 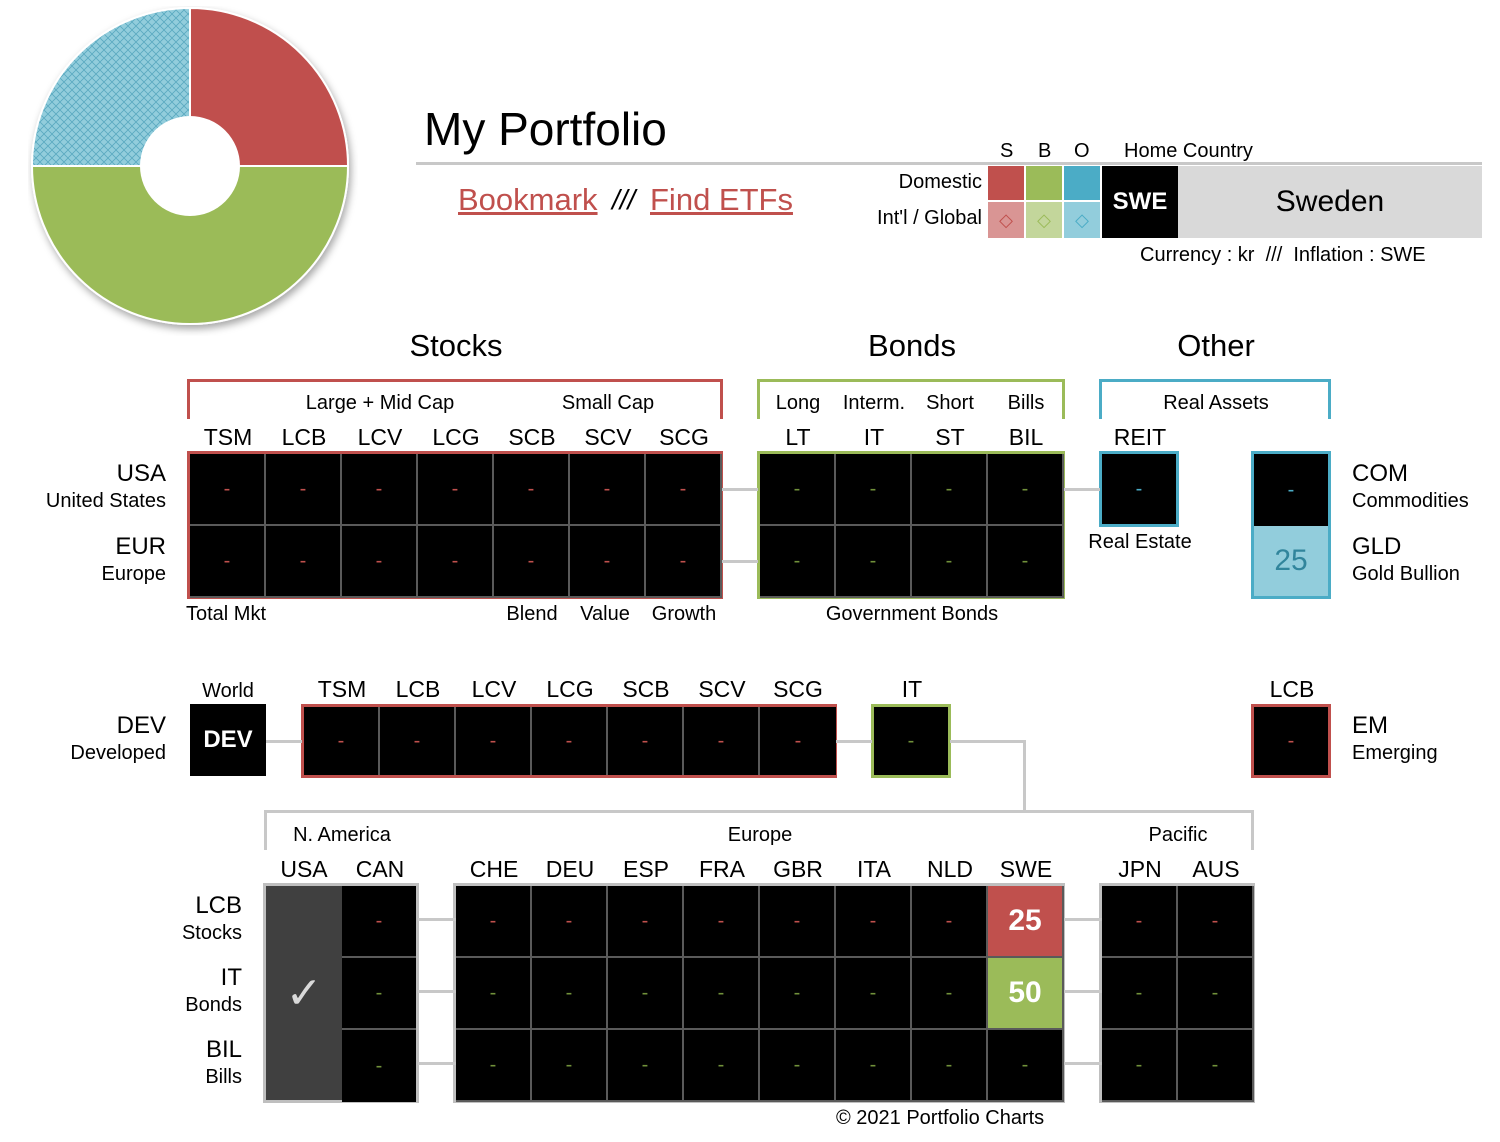 What do you see at coordinates (874, 922) in the screenshot?
I see `country-cell-ita-lcb: -` at bounding box center [874, 922].